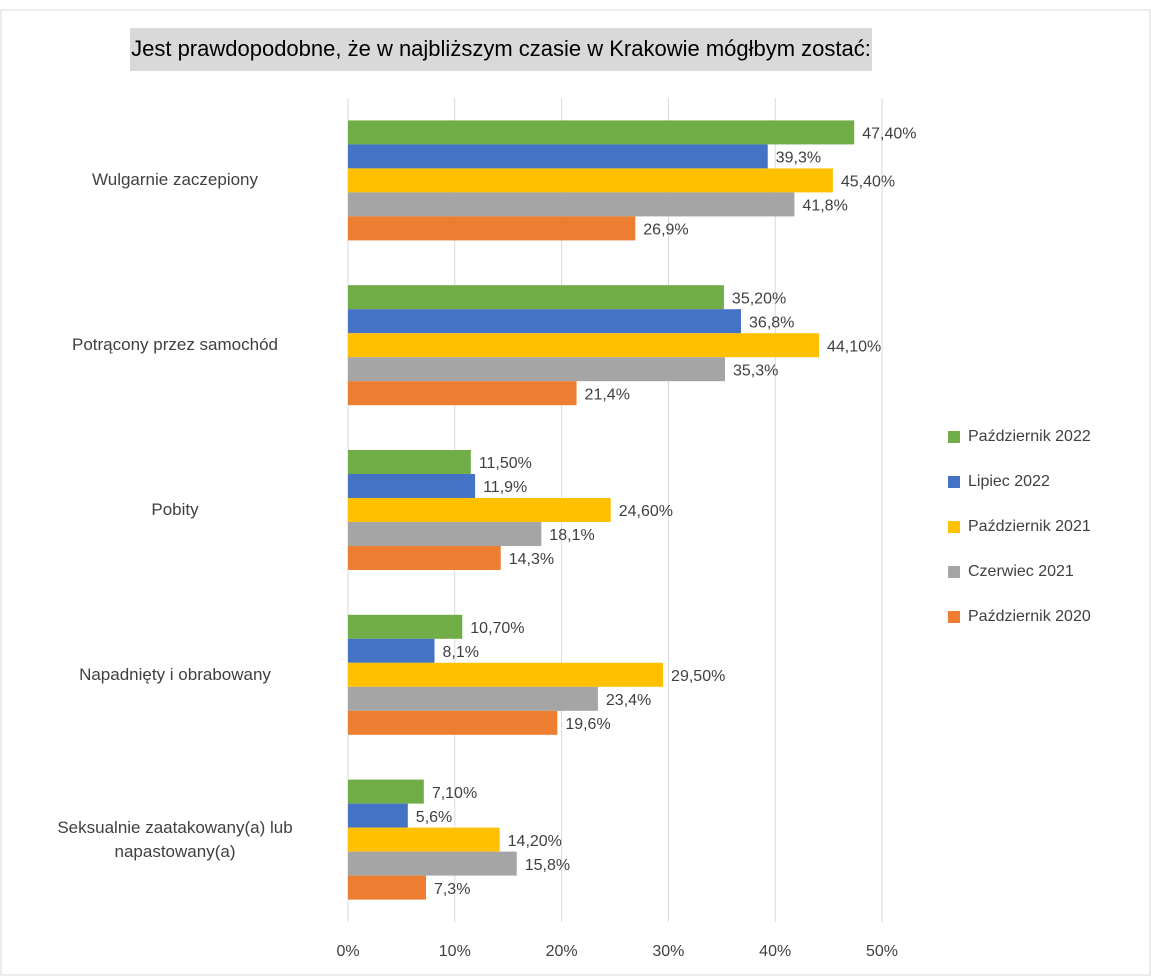 The image size is (1151, 976). Describe the element at coordinates (665, 230) in the screenshot. I see `value-label: 26,9%` at that location.